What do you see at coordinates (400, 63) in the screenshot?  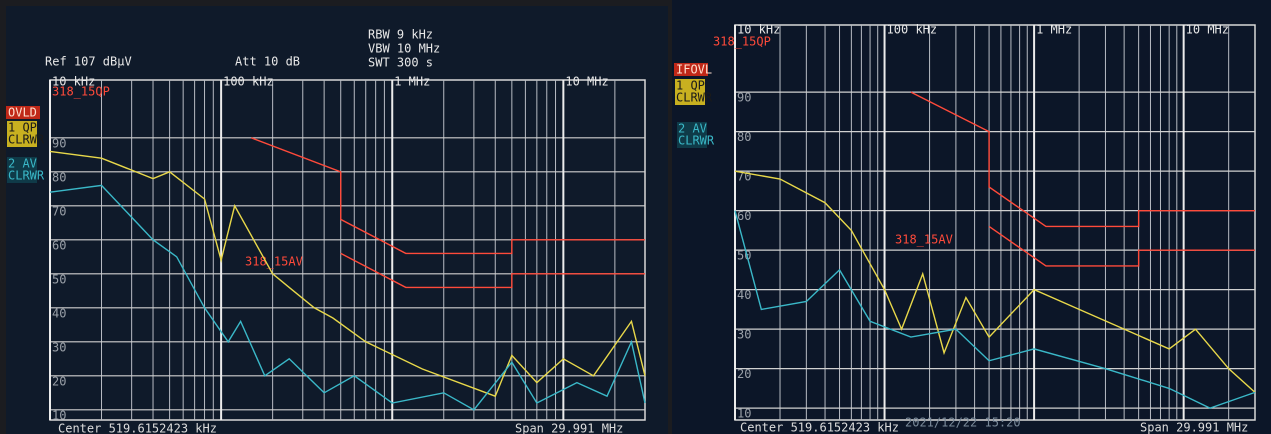 I see `swt-label: SWT 300 s` at bounding box center [400, 63].